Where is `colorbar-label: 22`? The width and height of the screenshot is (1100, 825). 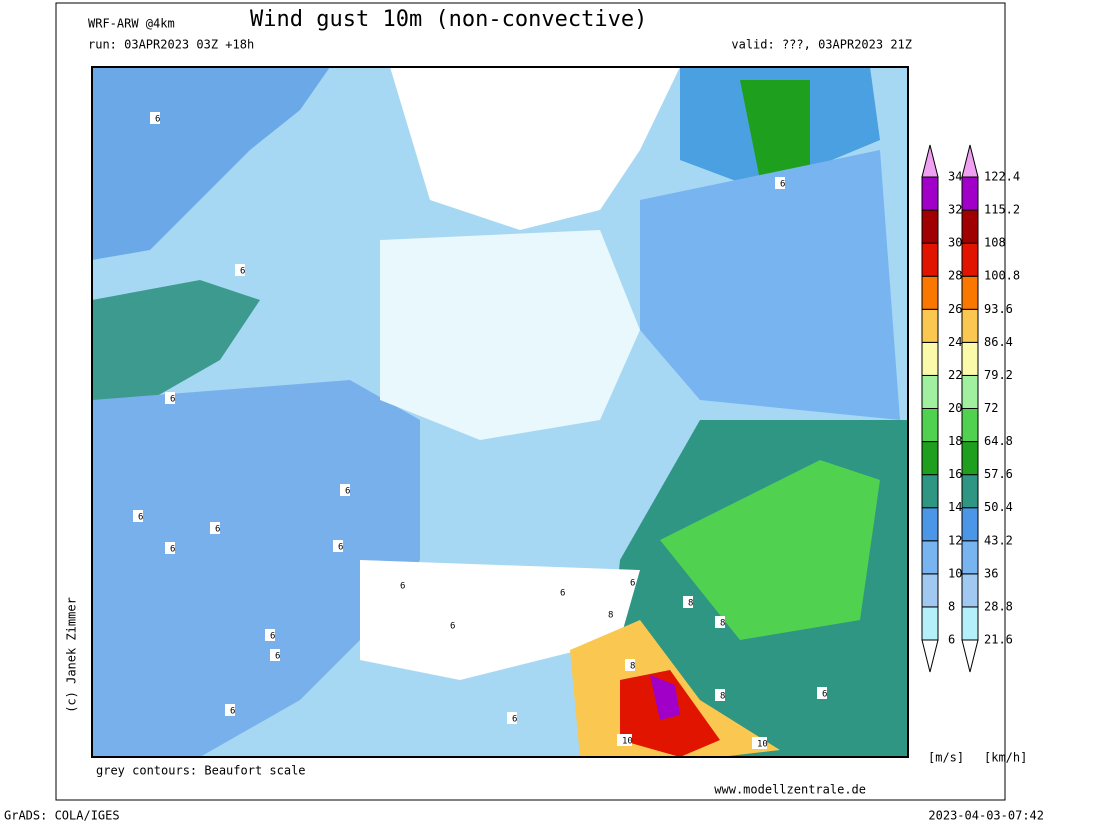 colorbar-label: 22 is located at coordinates (955, 375).